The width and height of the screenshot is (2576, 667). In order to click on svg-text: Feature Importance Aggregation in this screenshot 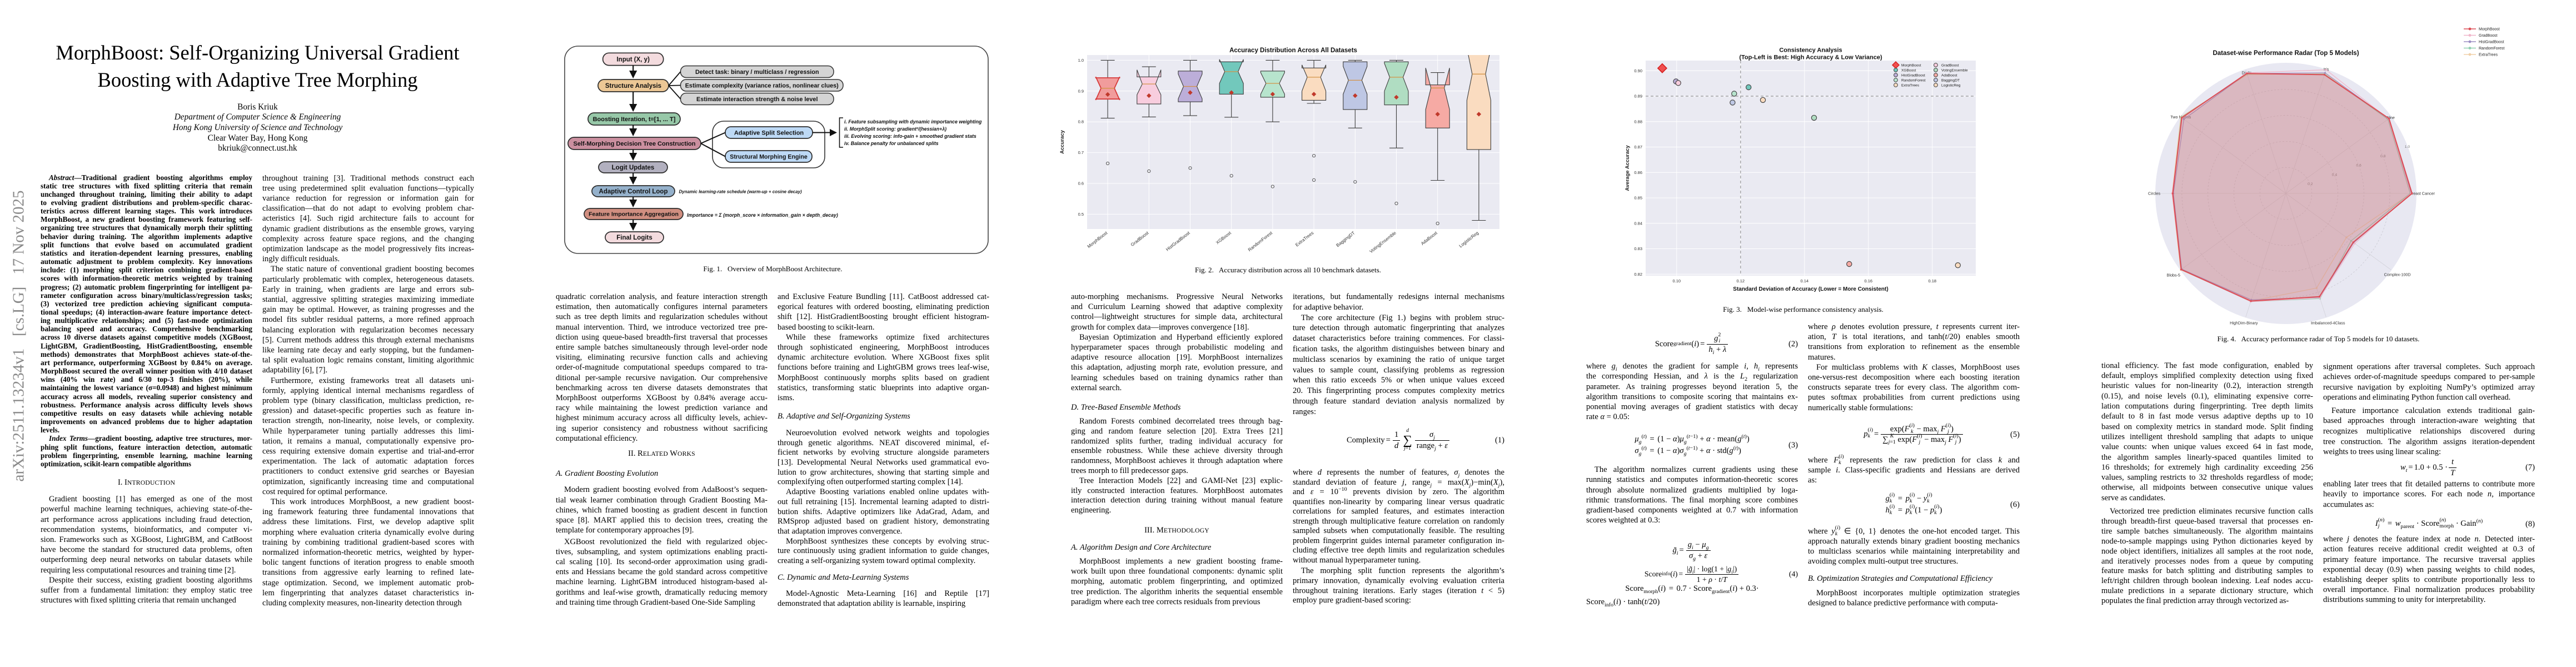, I will do `click(634, 214)`.